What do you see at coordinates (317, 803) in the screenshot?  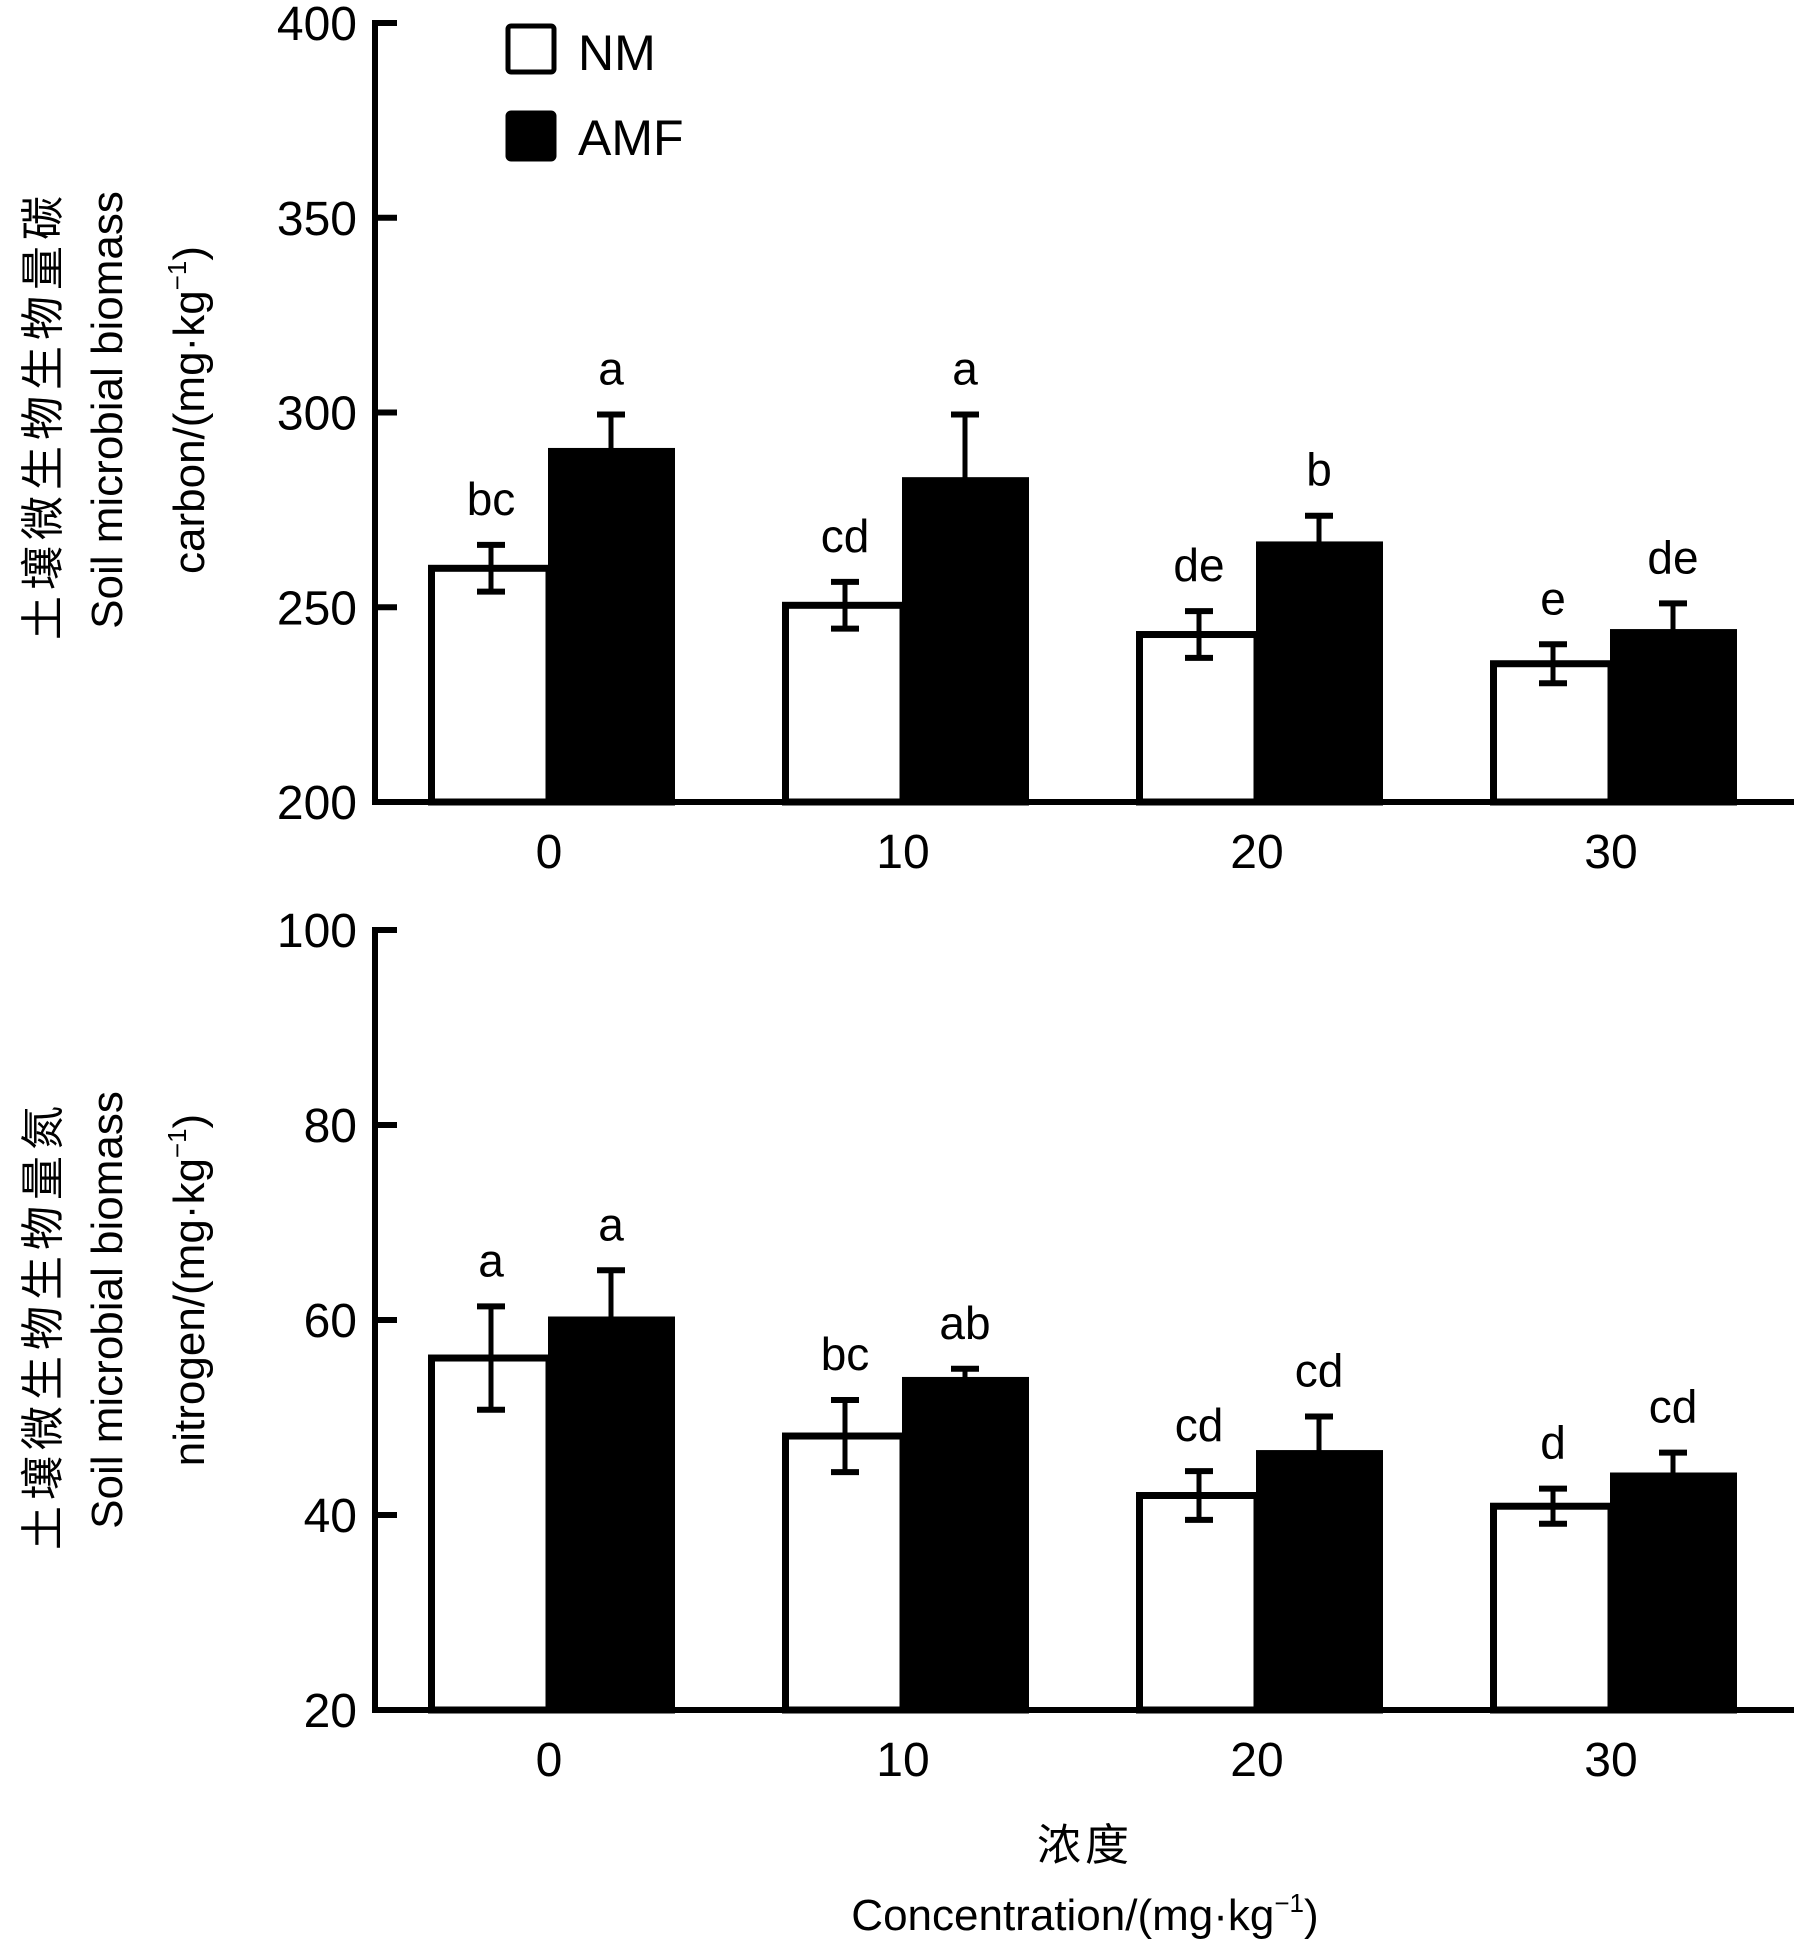 I see `carbon-y-tick-label: 200` at bounding box center [317, 803].